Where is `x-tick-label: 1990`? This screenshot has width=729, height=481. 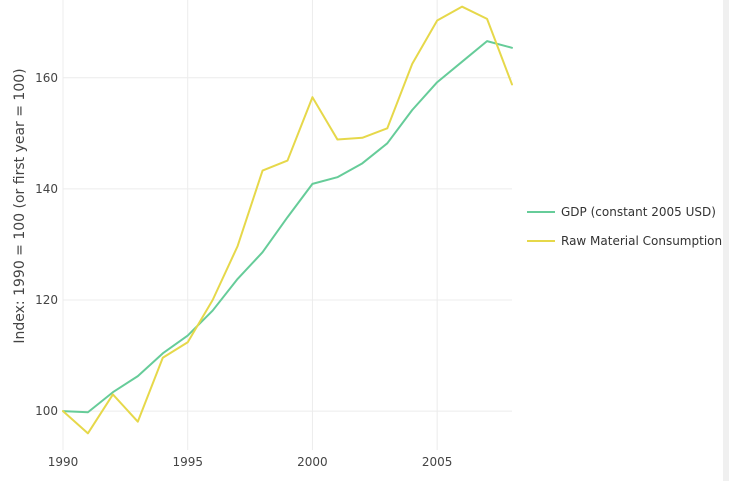 x-tick-label: 1990 is located at coordinates (63, 462).